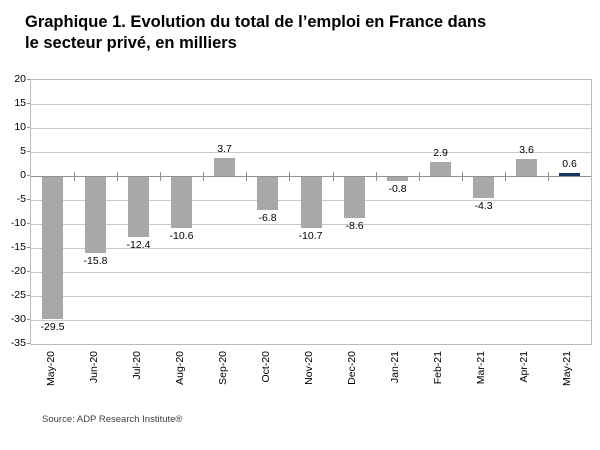  Describe the element at coordinates (112, 419) in the screenshot. I see `source-note: Source: ADP Research Institute®` at that location.